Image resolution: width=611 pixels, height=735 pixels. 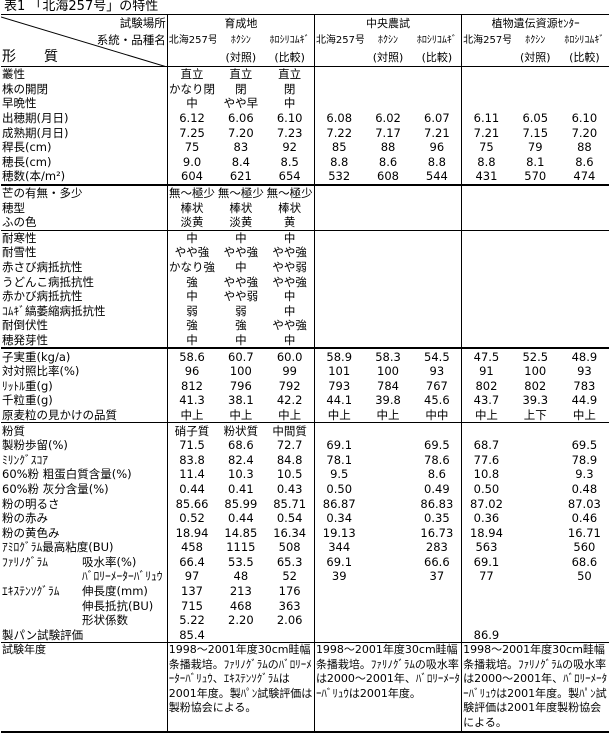 What do you see at coordinates (290, 162) in the screenshot?
I see `value-cell: 8.5` at bounding box center [290, 162].